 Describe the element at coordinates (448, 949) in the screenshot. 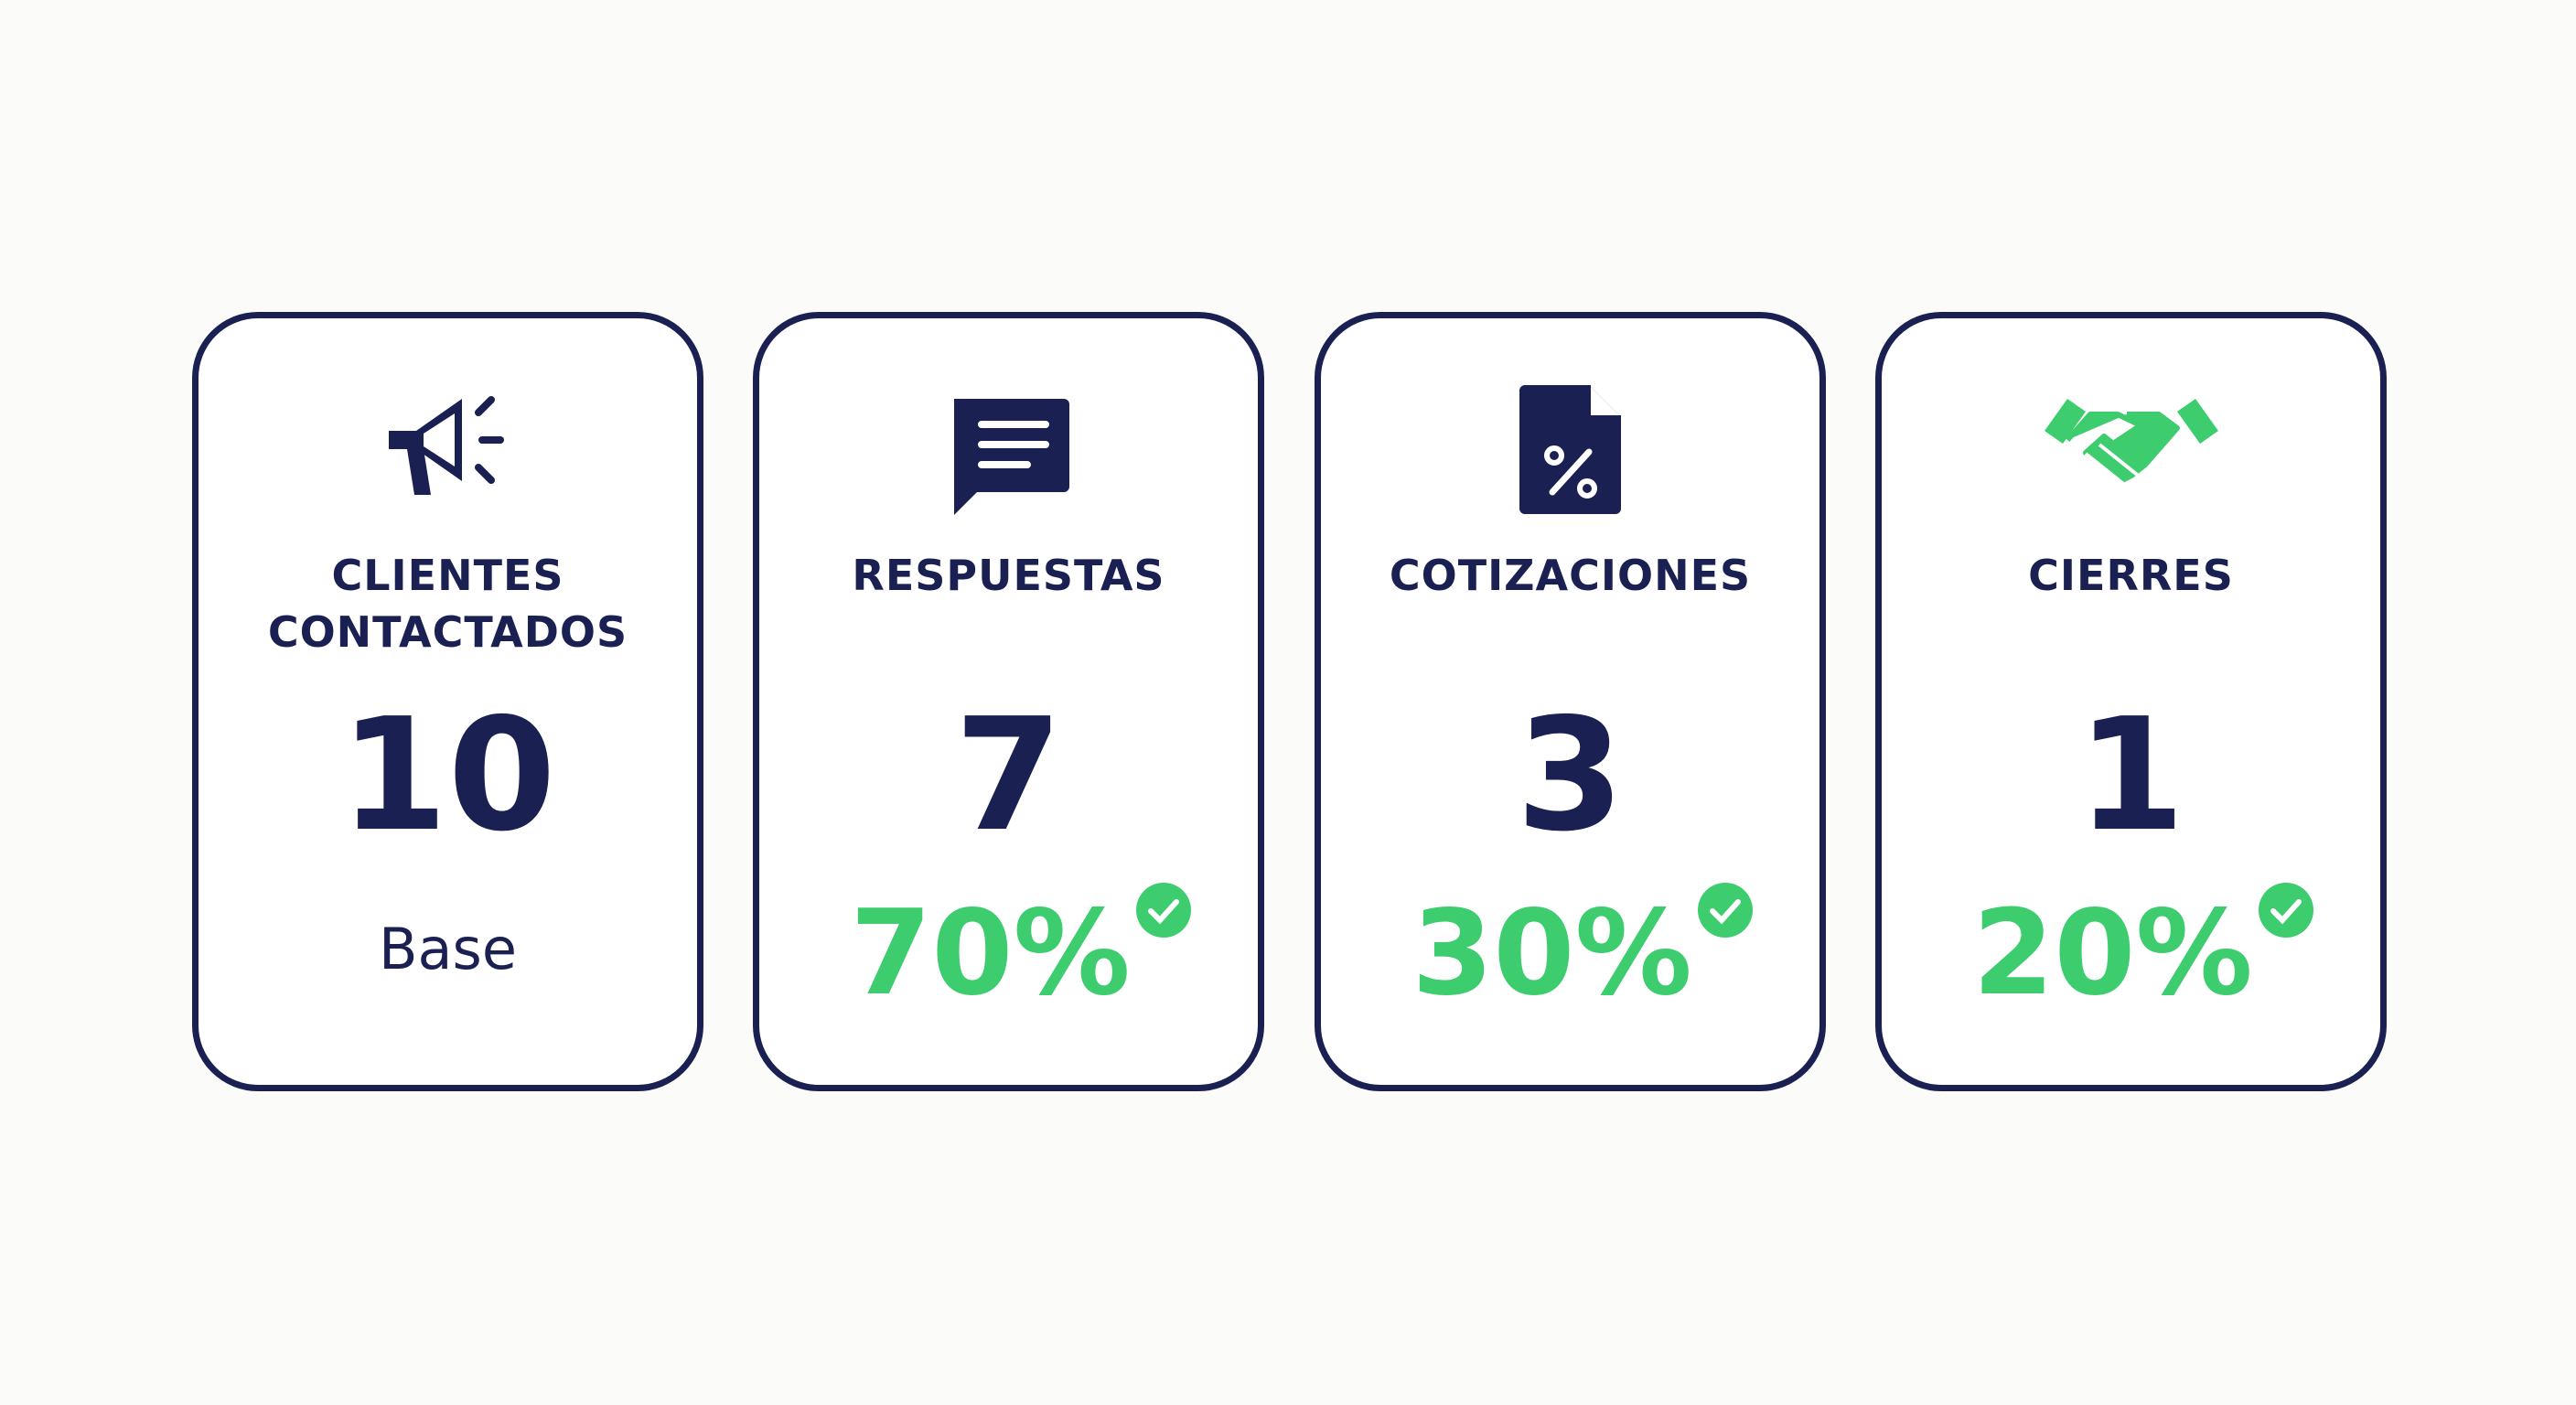

I see `card-note: Base` at that location.